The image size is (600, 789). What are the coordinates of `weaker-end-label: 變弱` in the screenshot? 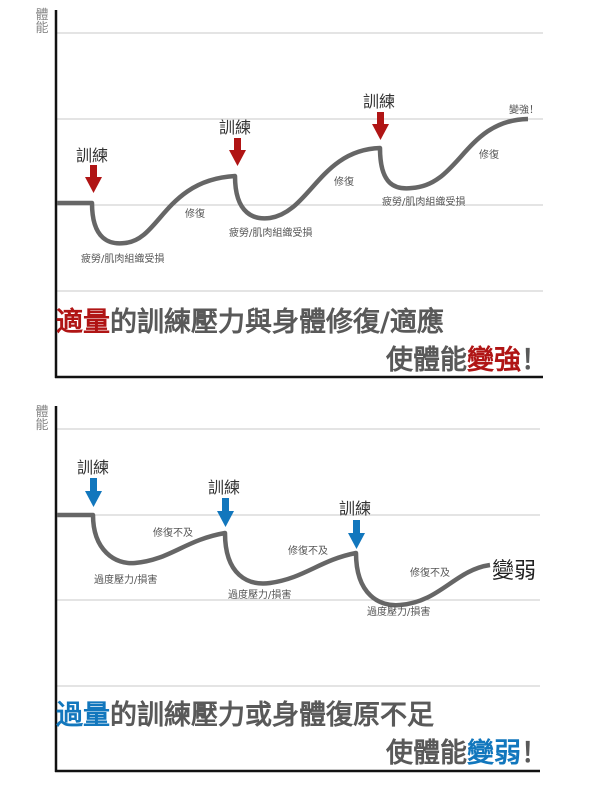 It's located at (514, 571).